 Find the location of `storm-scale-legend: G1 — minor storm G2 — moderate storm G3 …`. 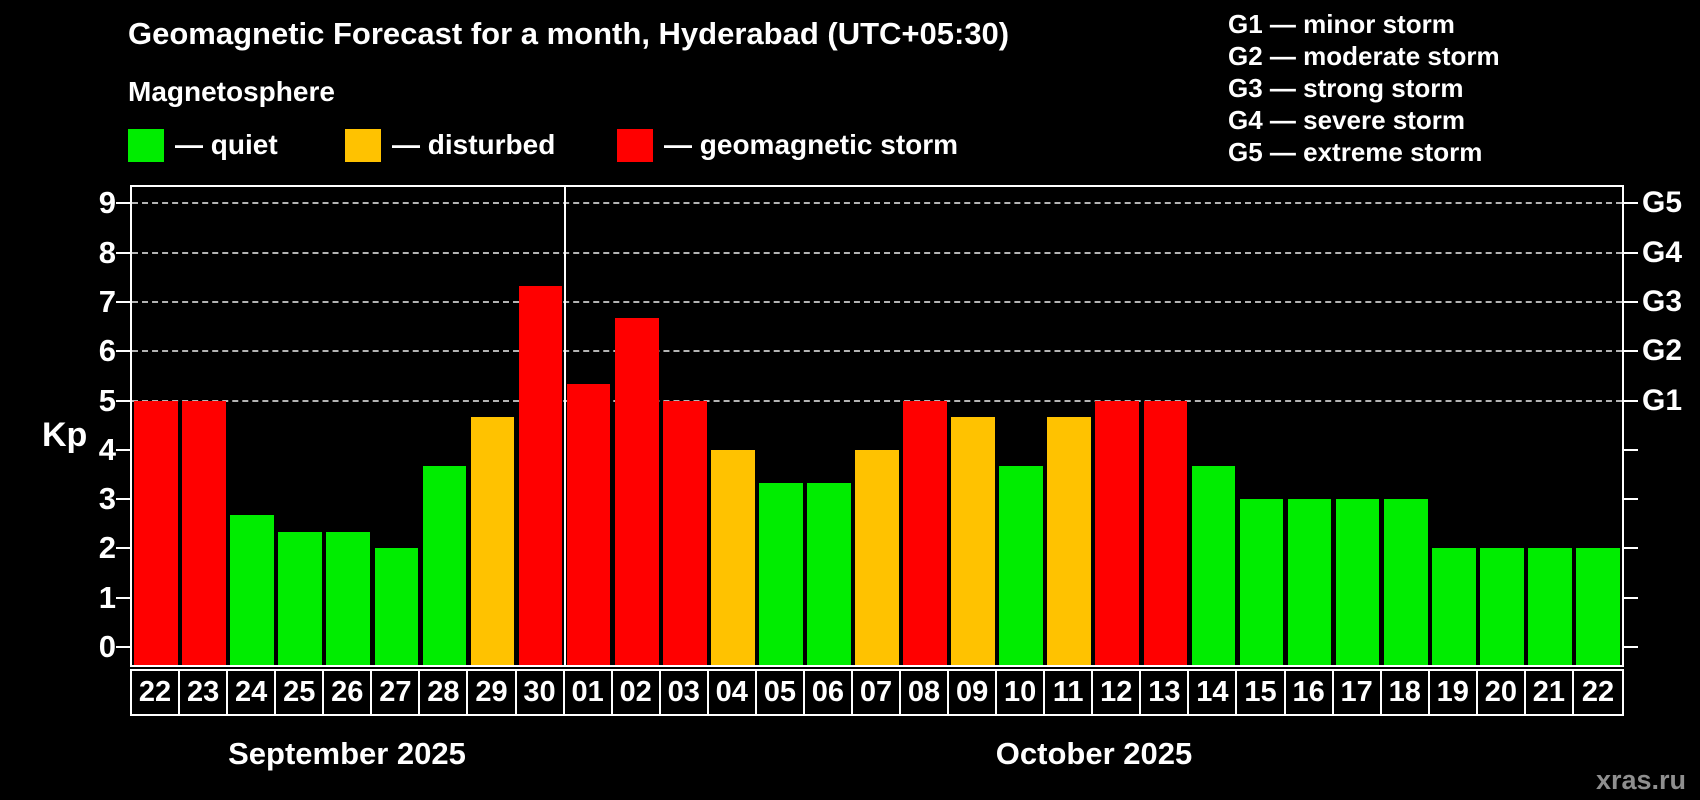

storm-scale-legend: G1 — minor storm G2 — moderate storm G3 … is located at coordinates (1364, 88).